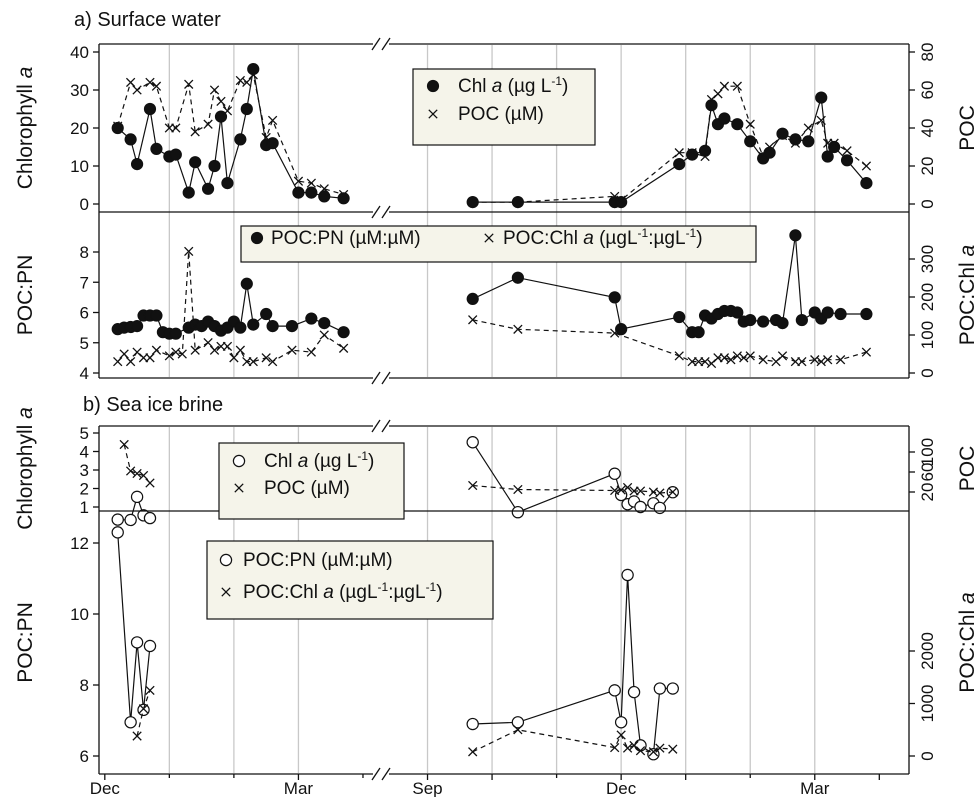  What do you see at coordinates (927, 452) in the screenshot?
I see `y-tick-label-right: 100` at bounding box center [927, 452].